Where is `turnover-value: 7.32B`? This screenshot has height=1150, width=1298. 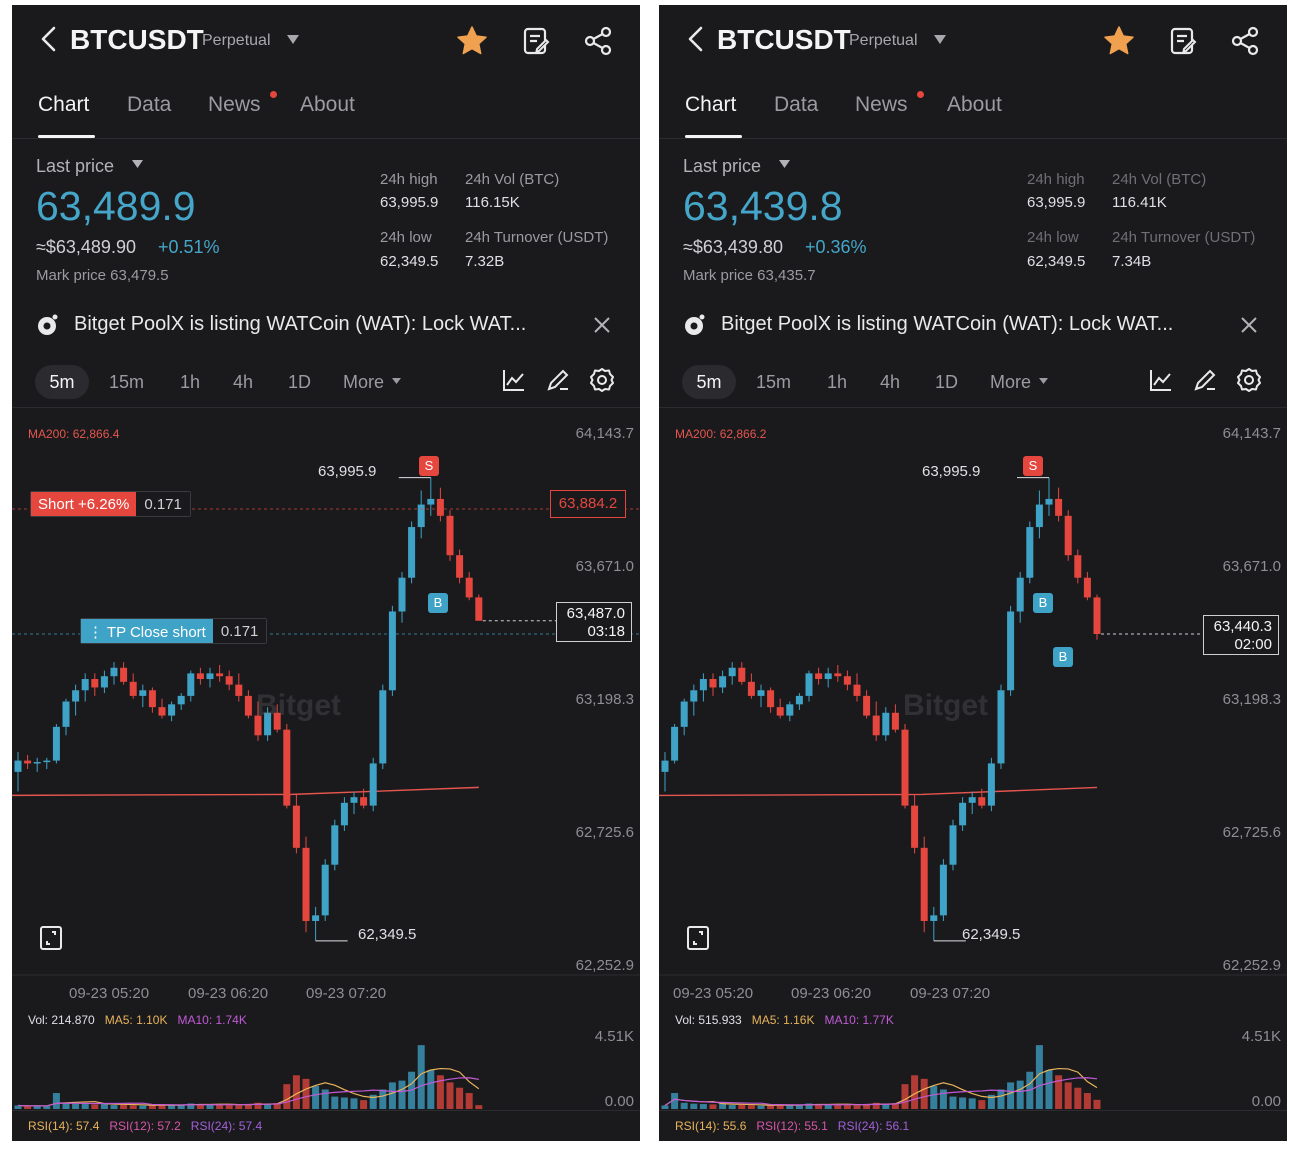
turnover-value: 7.32B is located at coordinates (485, 261).